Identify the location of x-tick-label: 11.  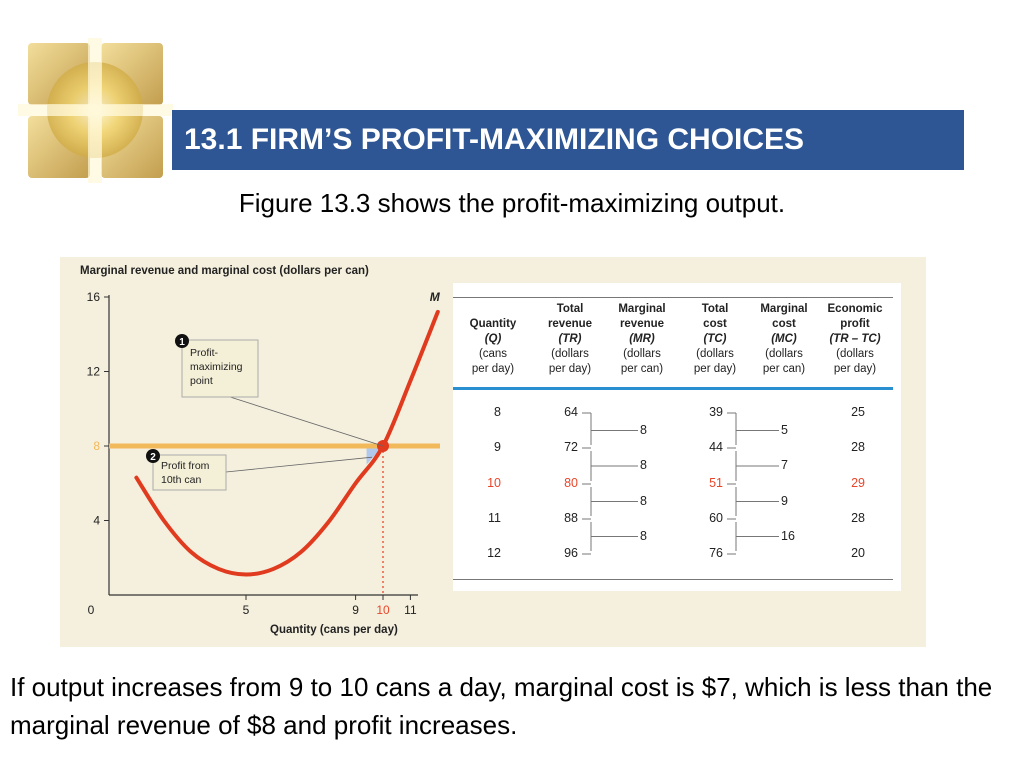
(410, 610).